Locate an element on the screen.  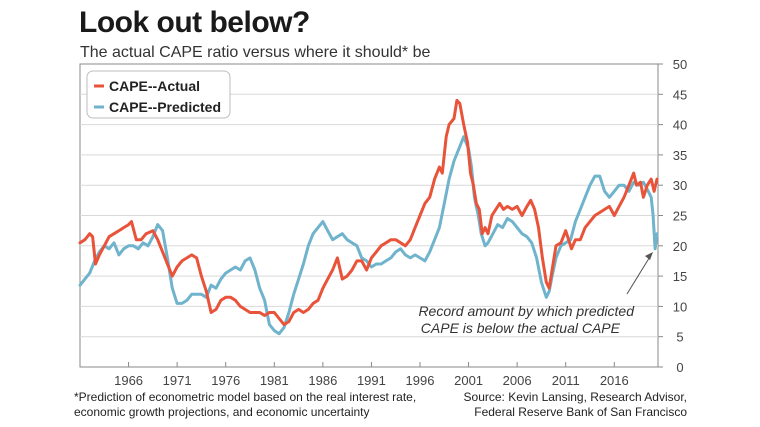
x-tick-label-1981: 1981 is located at coordinates (274, 380).